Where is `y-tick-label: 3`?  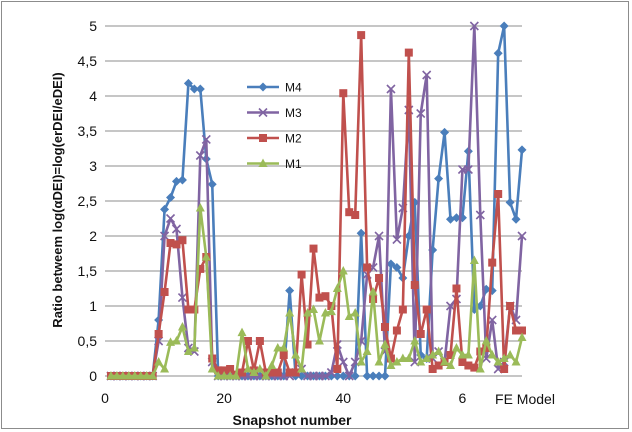 y-tick-label: 3 is located at coordinates (93, 166).